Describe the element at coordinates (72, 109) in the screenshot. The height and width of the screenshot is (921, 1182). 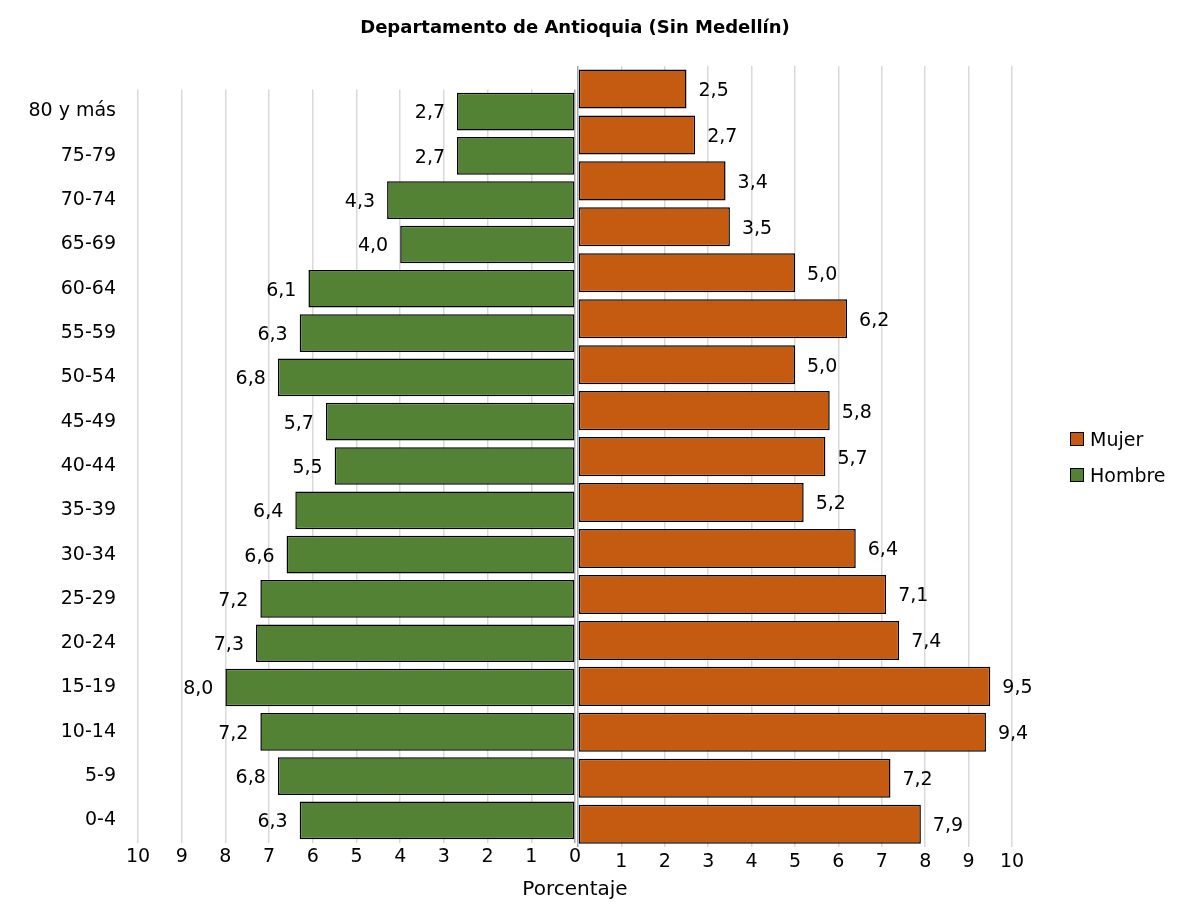
I see `y-tick-label: 80 y más` at that location.